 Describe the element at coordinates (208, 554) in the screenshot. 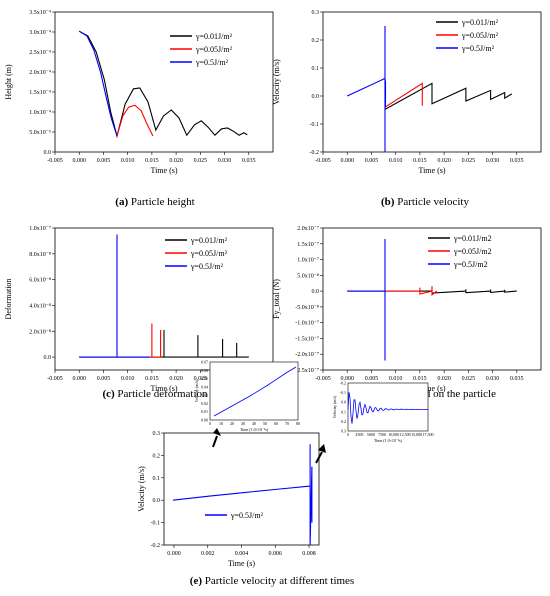

I see `x-tick-label: 0.002` at that location.